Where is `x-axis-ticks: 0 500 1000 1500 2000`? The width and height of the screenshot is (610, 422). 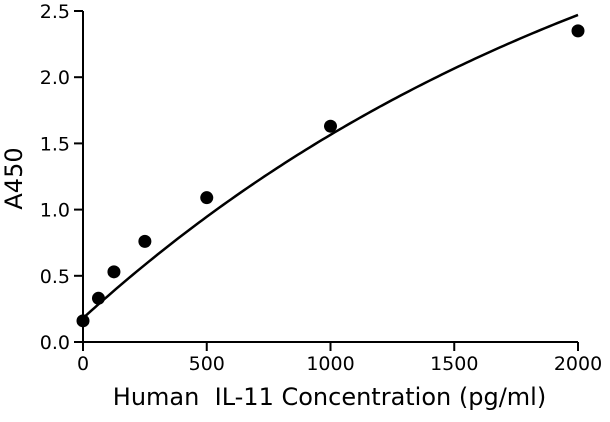 x-axis-ticks: 0 500 1000 1500 2000 is located at coordinates (339, 358).